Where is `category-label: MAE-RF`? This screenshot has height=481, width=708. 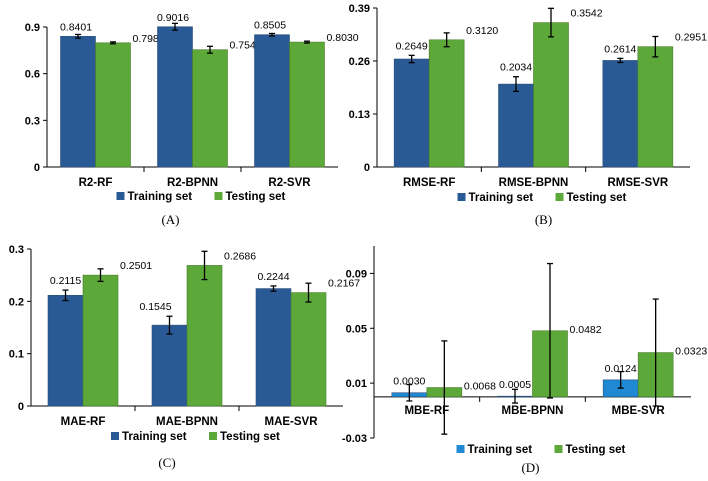 category-label: MAE-RF is located at coordinates (83, 422).